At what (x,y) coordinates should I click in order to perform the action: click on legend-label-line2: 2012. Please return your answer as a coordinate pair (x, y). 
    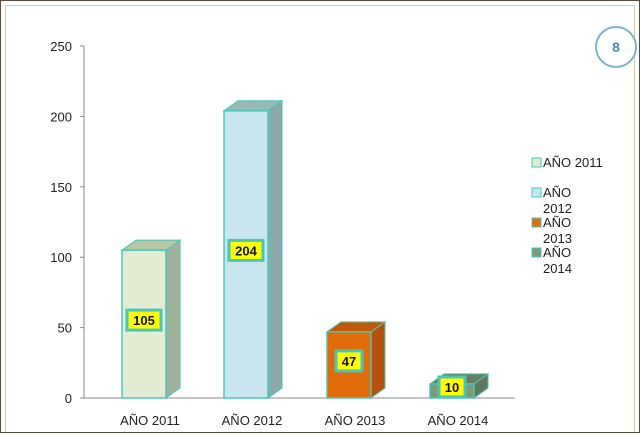
    Looking at the image, I should click on (557, 208).